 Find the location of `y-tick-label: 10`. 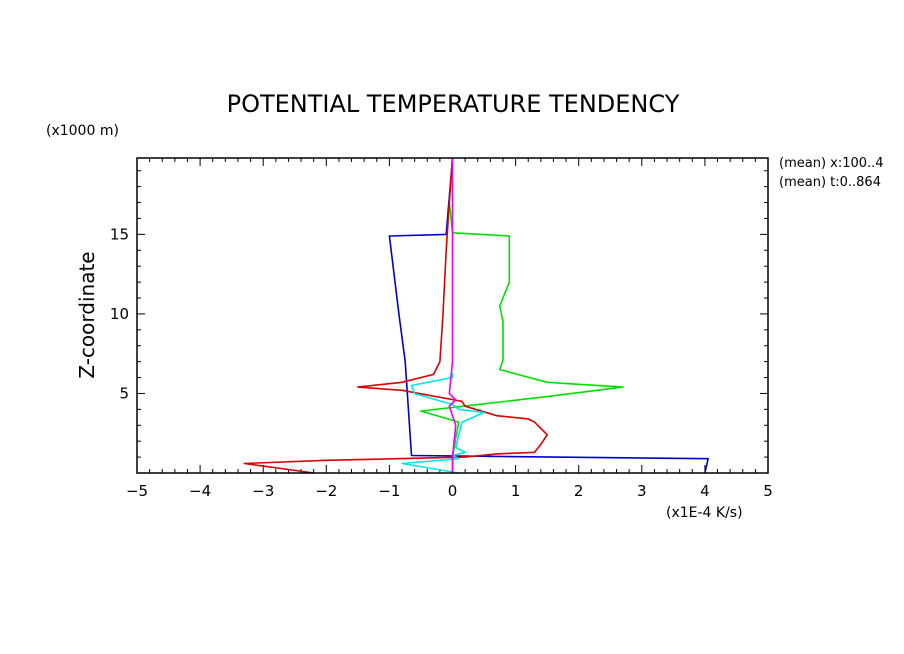

y-tick-label: 10 is located at coordinates (119, 314).